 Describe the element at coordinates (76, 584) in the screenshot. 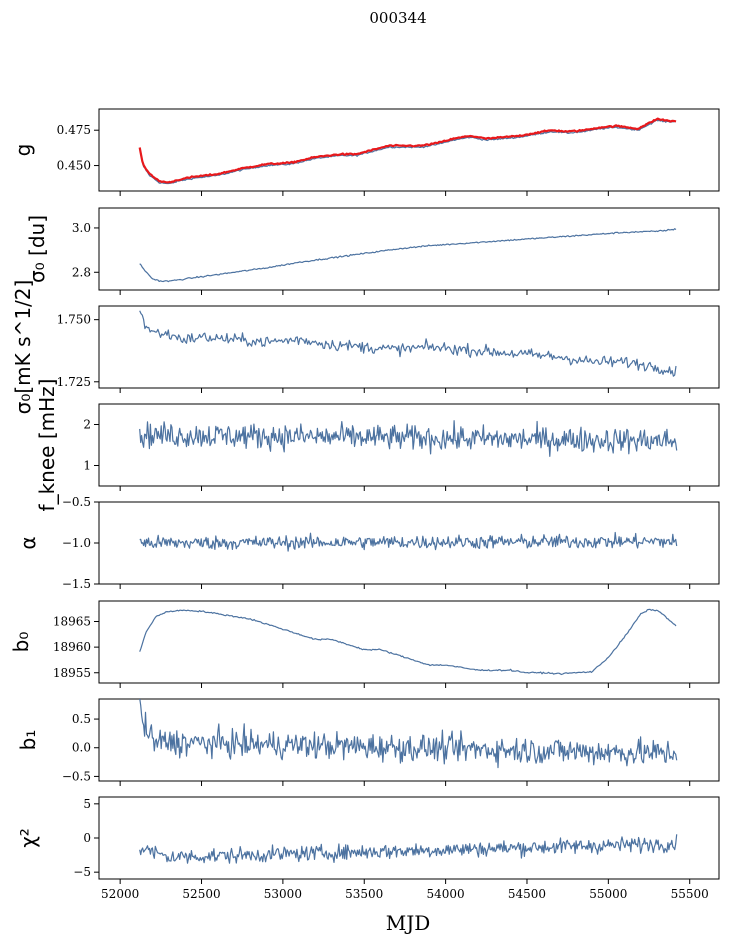

I see `y-tick-label: −1.5` at that location.